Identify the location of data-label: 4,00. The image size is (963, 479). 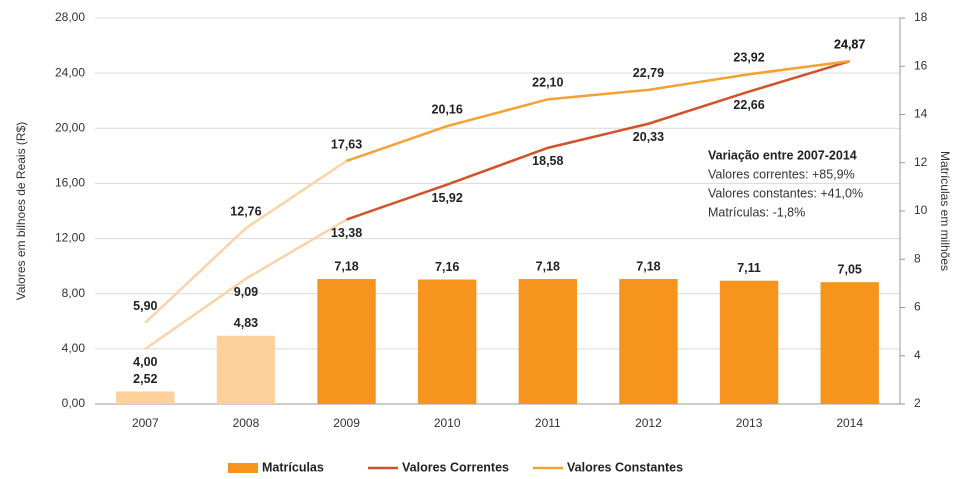
(145, 362).